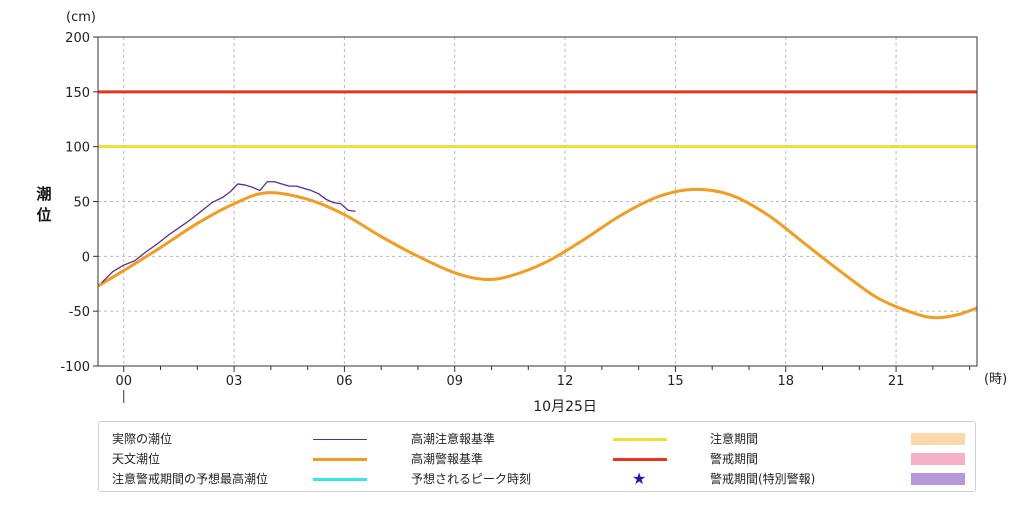 The height and width of the screenshot is (508, 1024). What do you see at coordinates (136, 459) in the screenshot?
I see `legend-label: 天文潮位` at bounding box center [136, 459].